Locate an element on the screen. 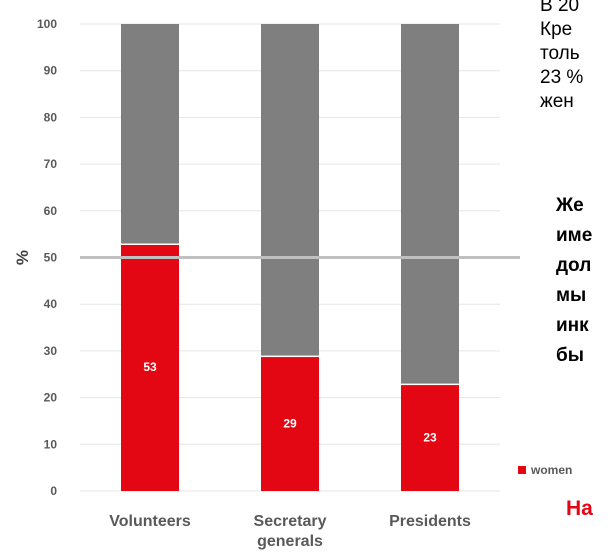 The height and width of the screenshot is (552, 608). legend-swatch-women is located at coordinates (522, 470).